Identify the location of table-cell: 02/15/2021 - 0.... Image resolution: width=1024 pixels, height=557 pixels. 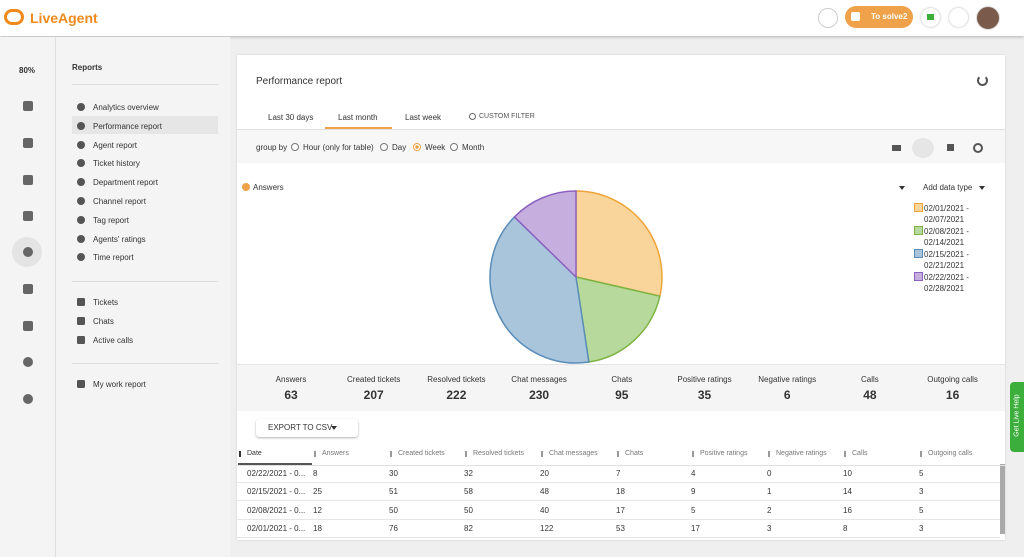
(276, 492).